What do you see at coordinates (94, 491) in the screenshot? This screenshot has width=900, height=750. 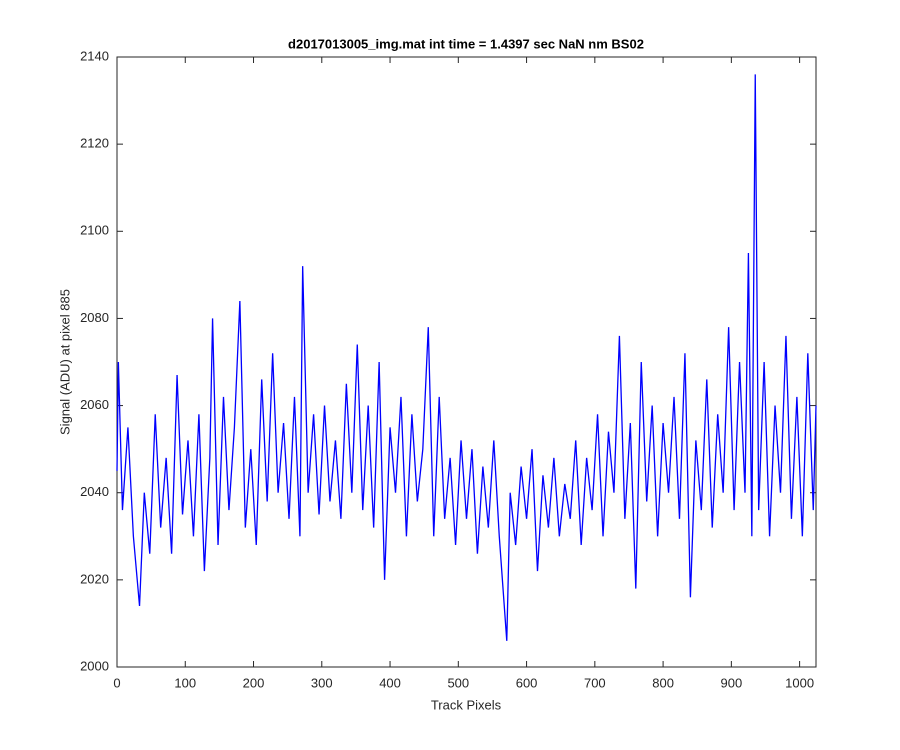 I see `y-tick-label: 2040` at bounding box center [94, 491].